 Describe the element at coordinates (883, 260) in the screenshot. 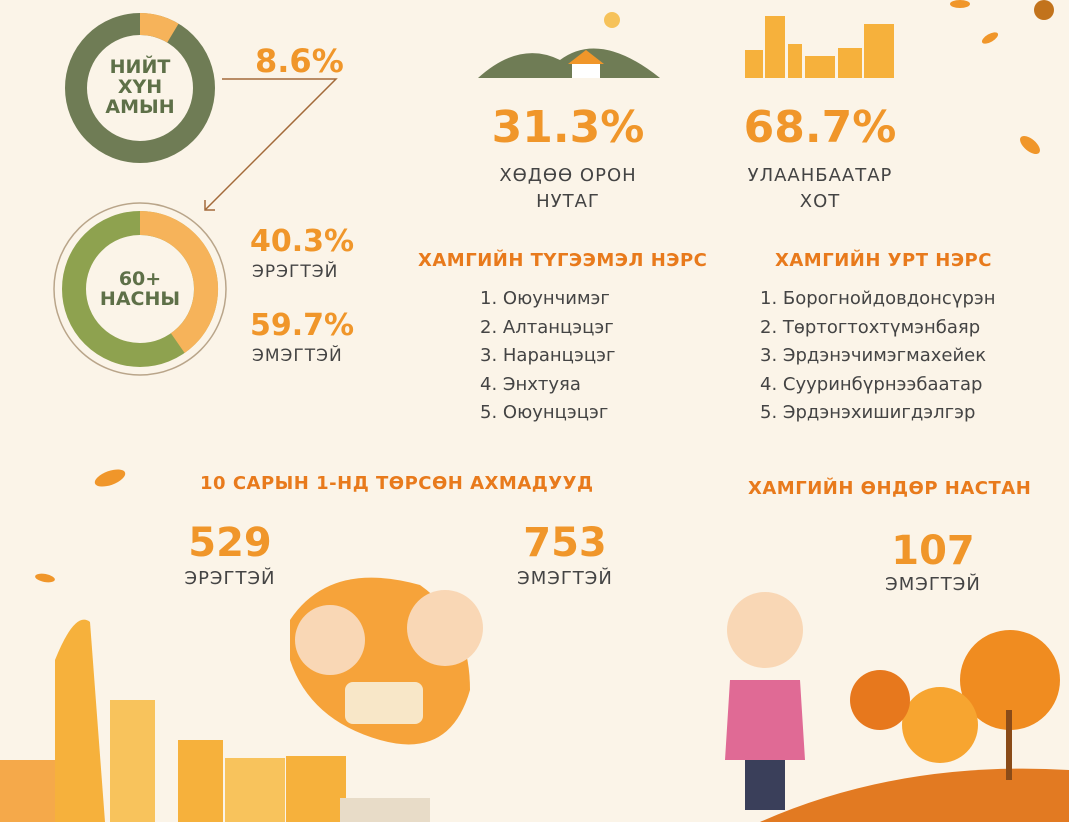

I see `long-names-title: ХАМГИЙН УРТ НЭРС` at that location.